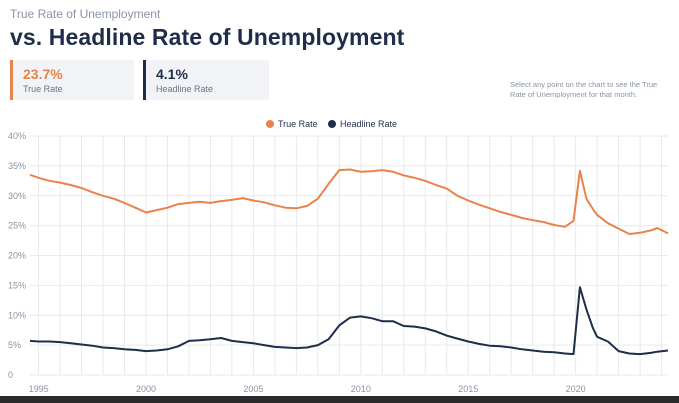  What do you see at coordinates (253, 389) in the screenshot?
I see `x-tick-label: 2005` at bounding box center [253, 389].